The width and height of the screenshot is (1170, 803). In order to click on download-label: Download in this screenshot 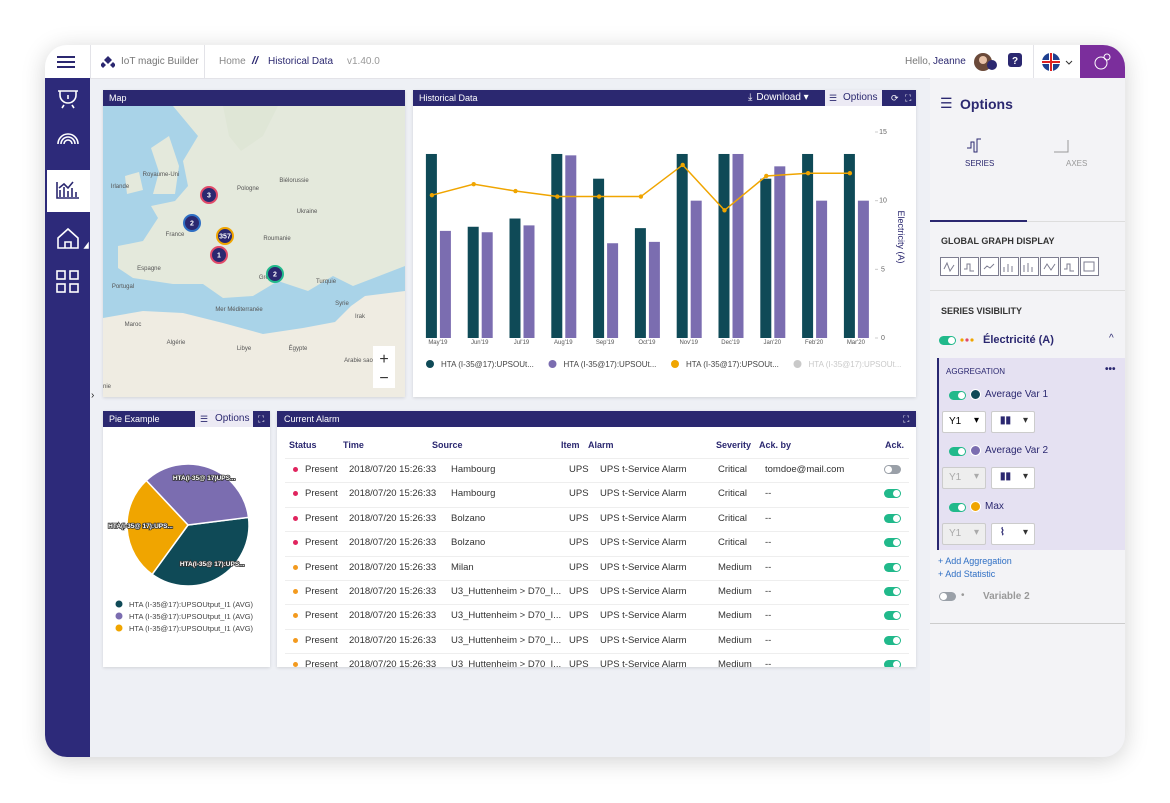, I will do `click(778, 97)`.